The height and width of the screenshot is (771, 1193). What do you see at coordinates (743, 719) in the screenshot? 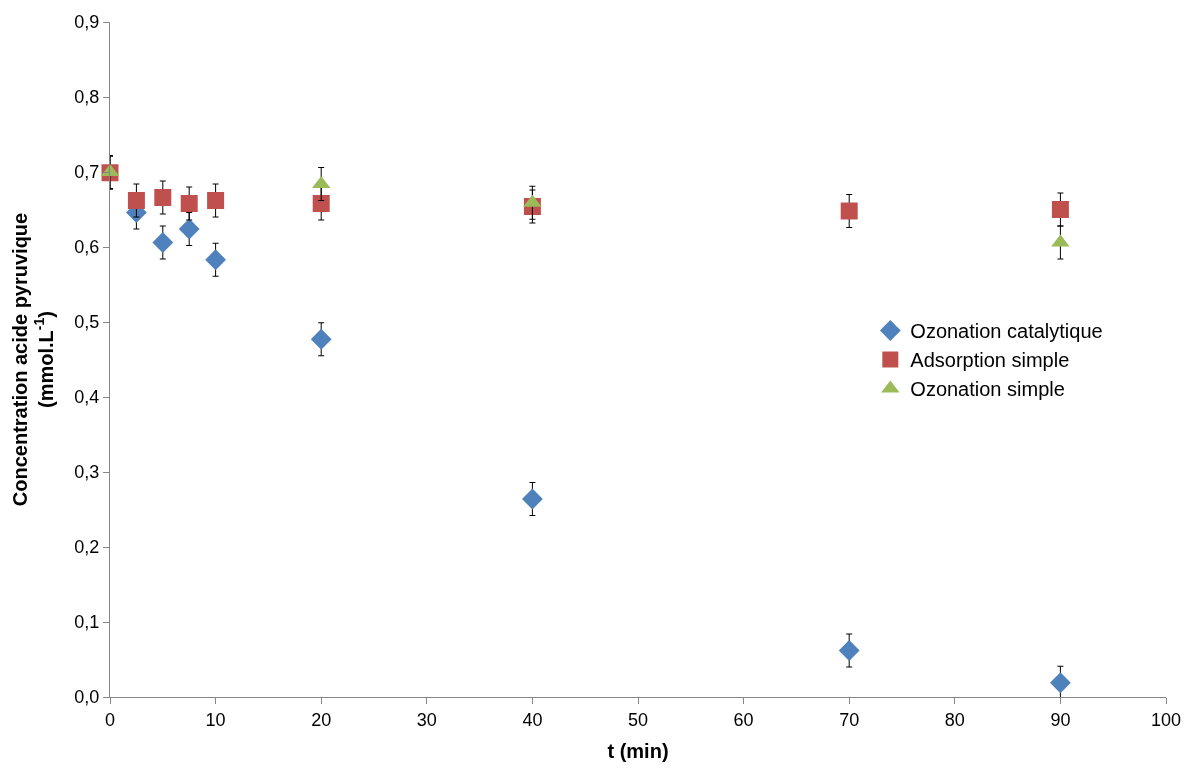
I see `x-tick-label: 60` at bounding box center [743, 719].